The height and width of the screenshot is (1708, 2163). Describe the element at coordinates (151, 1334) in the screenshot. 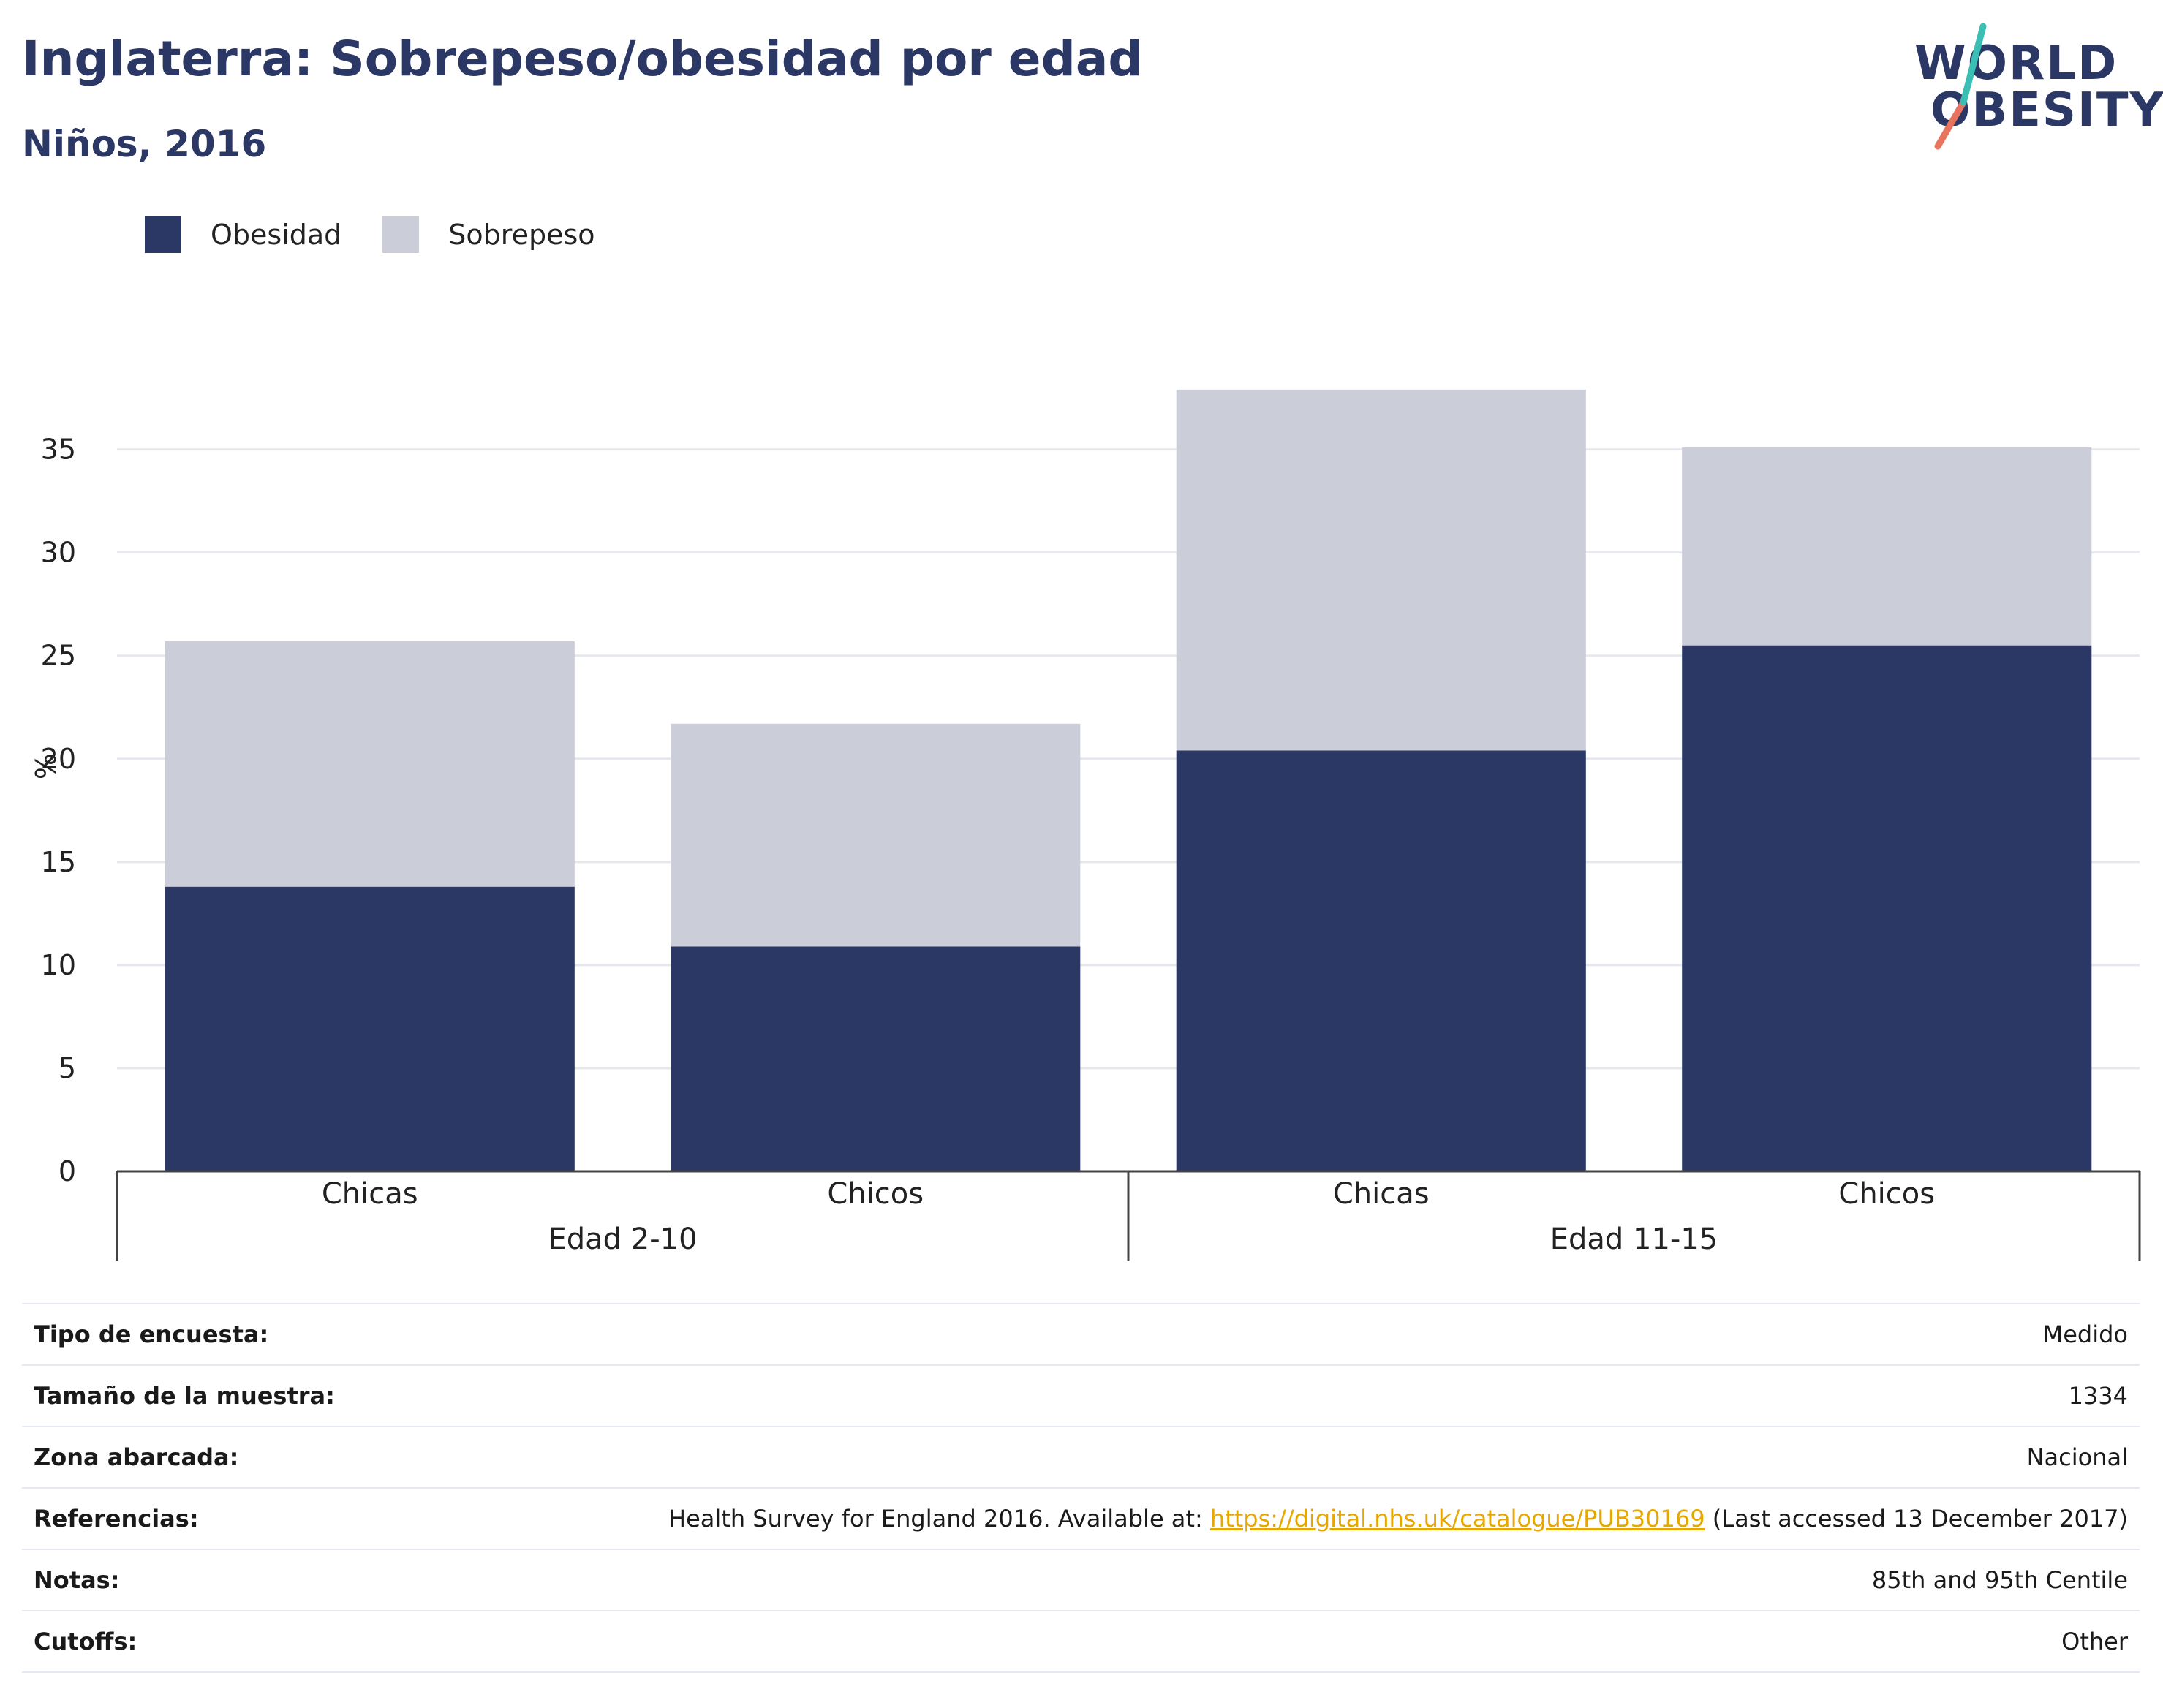

I see `table-key: Tipo de encuesta:` at that location.